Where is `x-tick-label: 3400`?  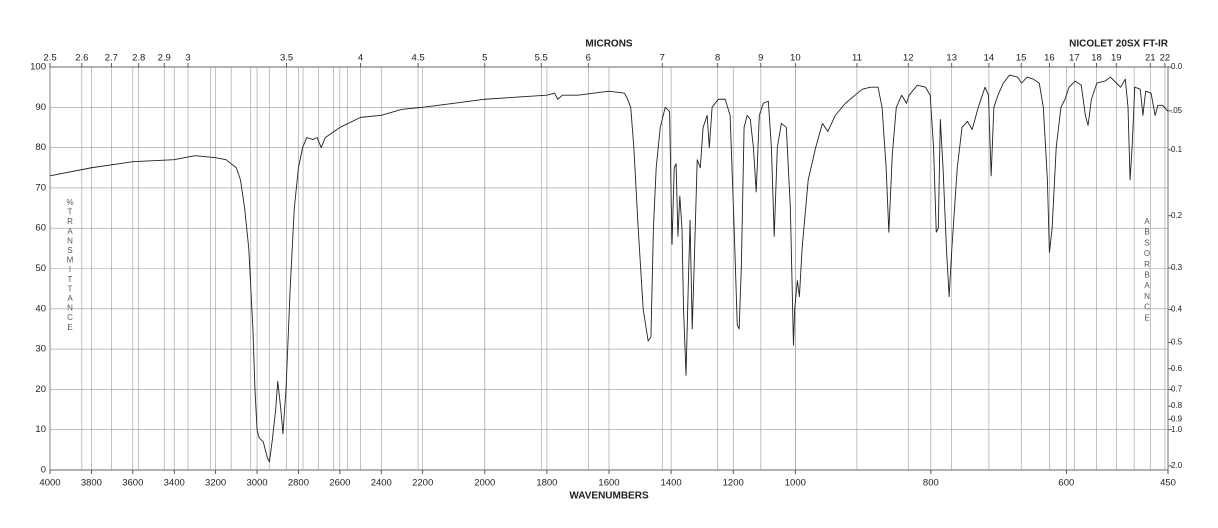
x-tick-label: 3400 is located at coordinates (174, 483).